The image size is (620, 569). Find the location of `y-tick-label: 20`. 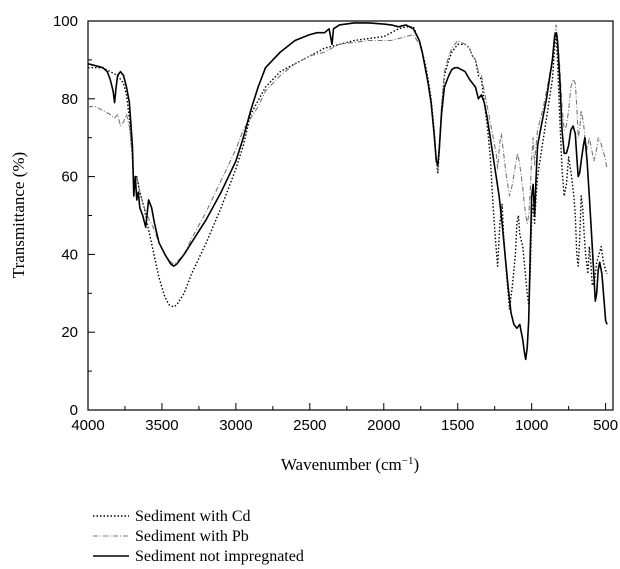

y-tick-label: 20 is located at coordinates (69, 332).